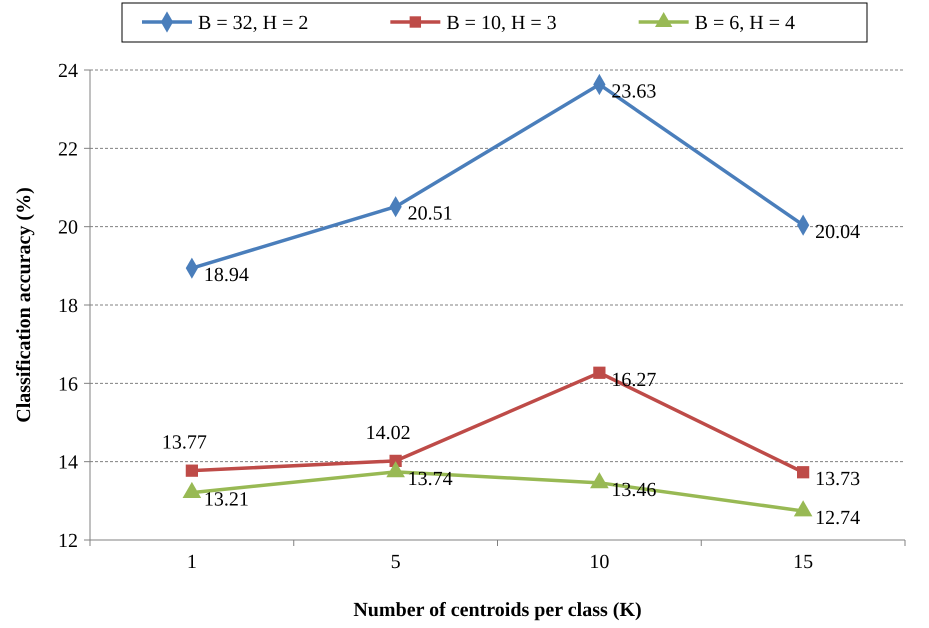 Image resolution: width=929 pixels, height=628 pixels. Describe the element at coordinates (68, 227) in the screenshot. I see `y-tick-label: 20` at that location.